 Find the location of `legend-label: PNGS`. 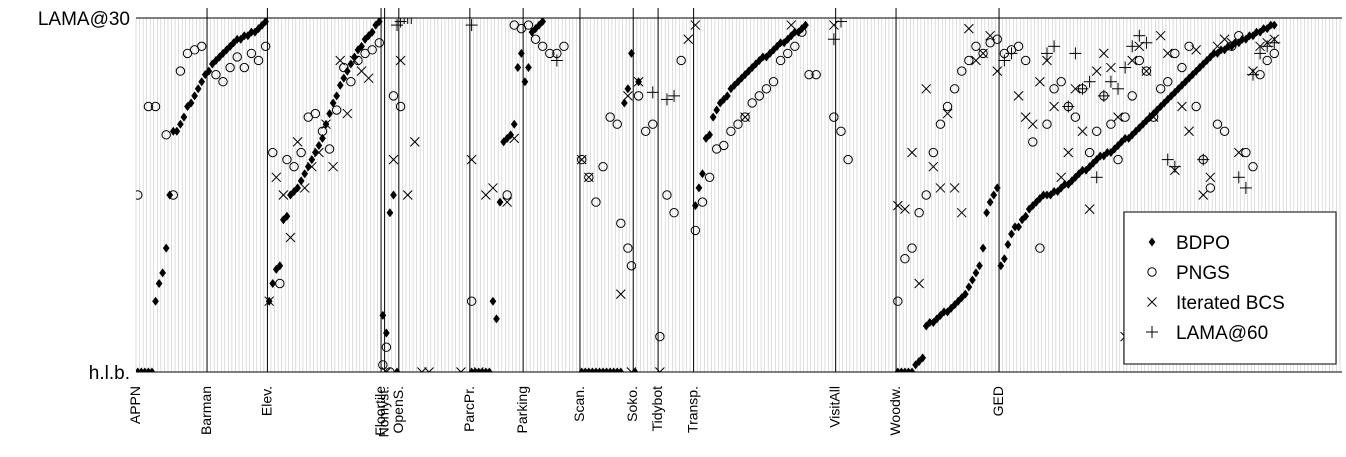

legend-label: PNGS is located at coordinates (1203, 273).